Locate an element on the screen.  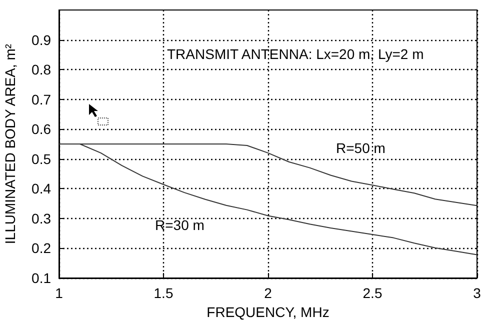
y-tick-label: 0.4 is located at coordinates (42, 188).